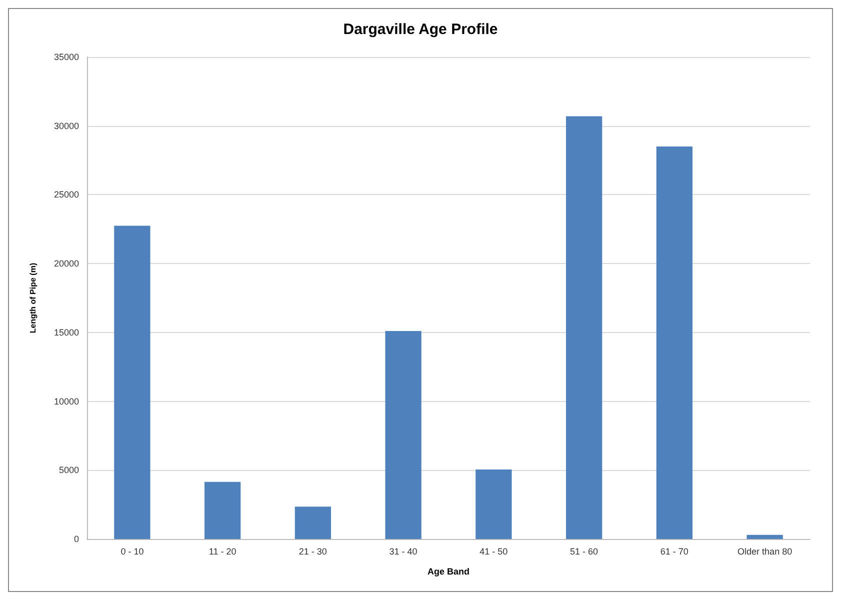  Describe the element at coordinates (584, 551) in the screenshot. I see `x-tick-label: 51 - 60` at that location.